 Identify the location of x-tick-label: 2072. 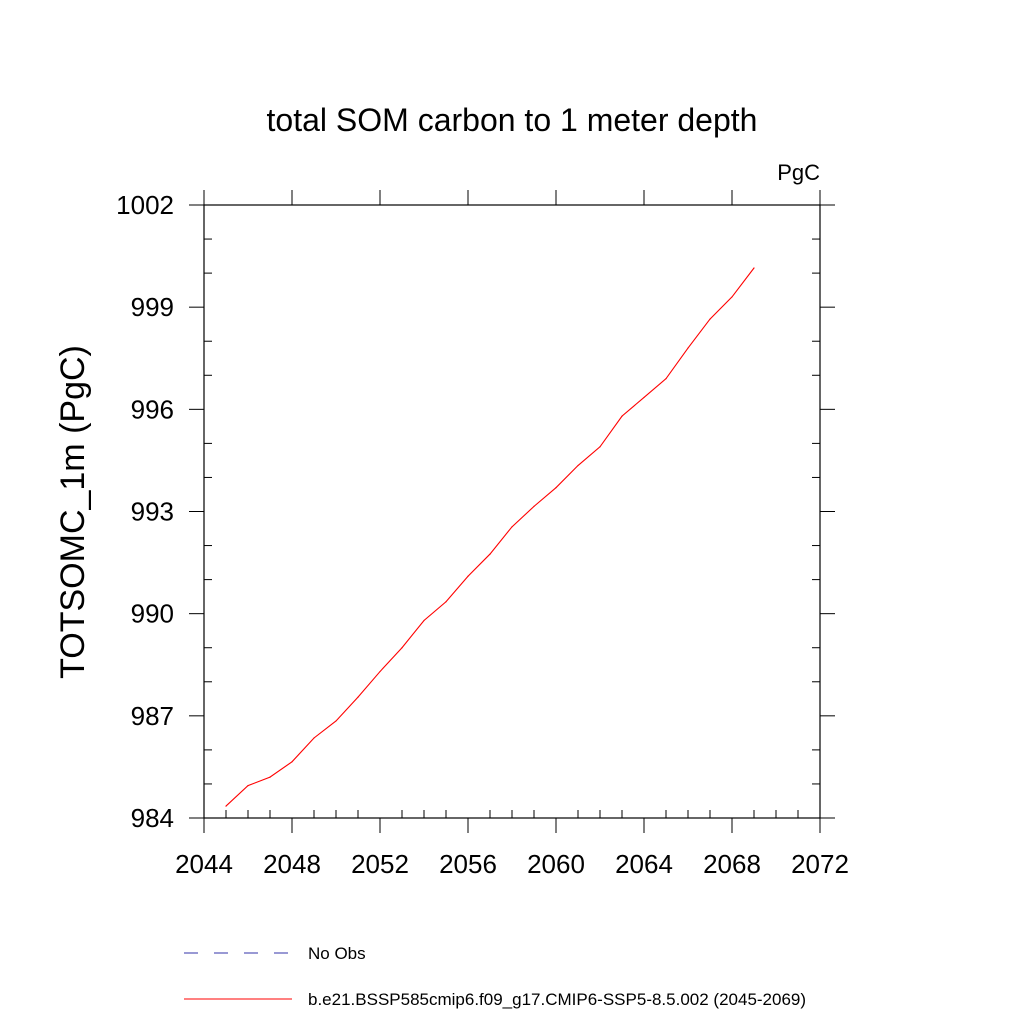
(820, 864).